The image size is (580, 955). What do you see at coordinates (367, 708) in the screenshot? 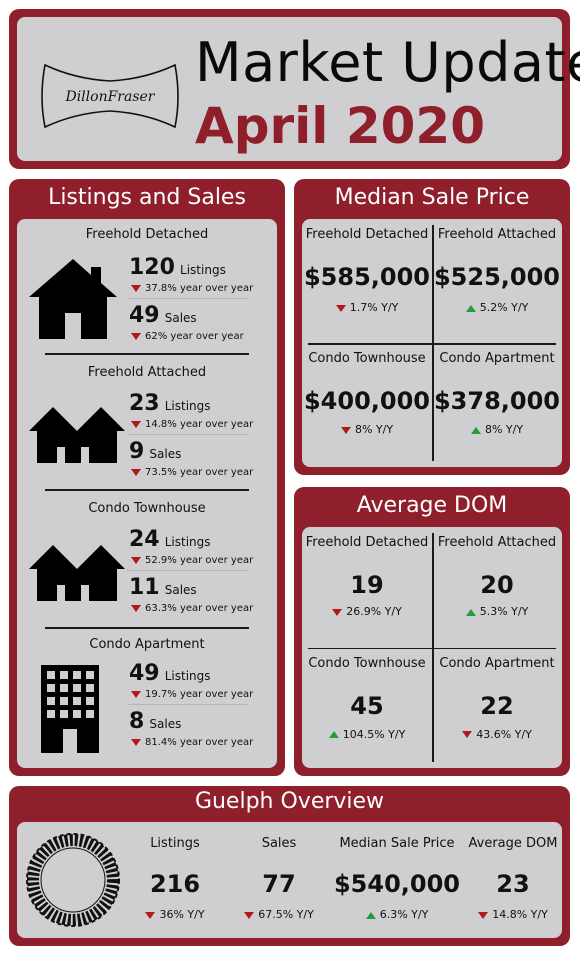
I see `dom-cell-condo-townhouse: Condo Townhouse 45 104.5% Y/Y` at bounding box center [367, 708].